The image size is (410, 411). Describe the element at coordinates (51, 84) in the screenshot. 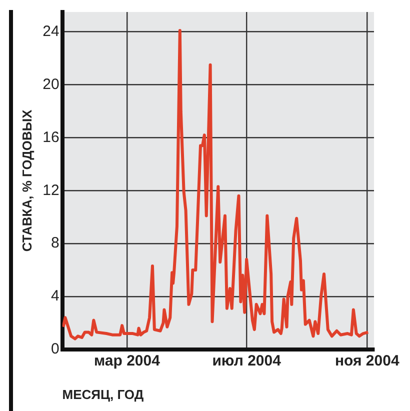

I see `y-tick-label: 20` at that location.